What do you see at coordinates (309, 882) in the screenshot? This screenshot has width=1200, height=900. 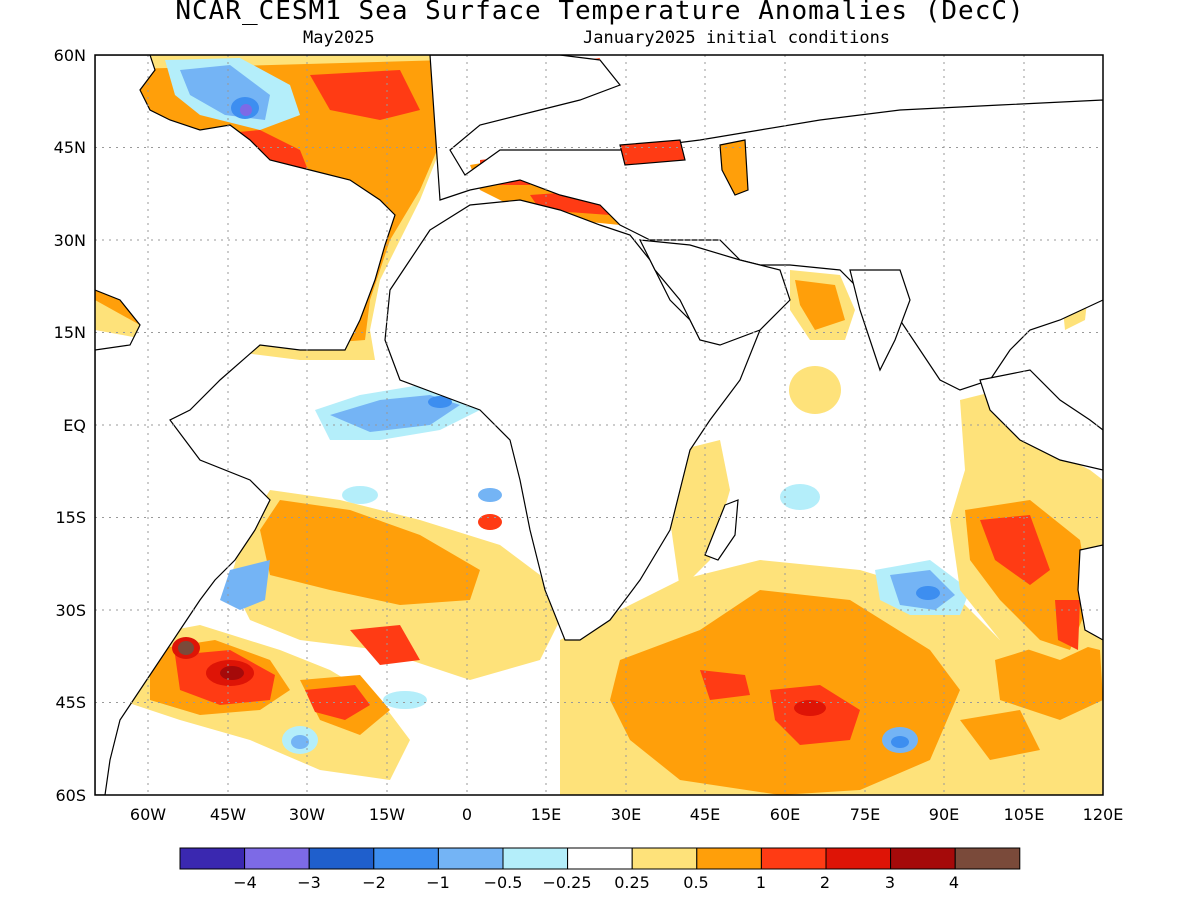 I see `colorbar-label: −3` at bounding box center [309, 882].